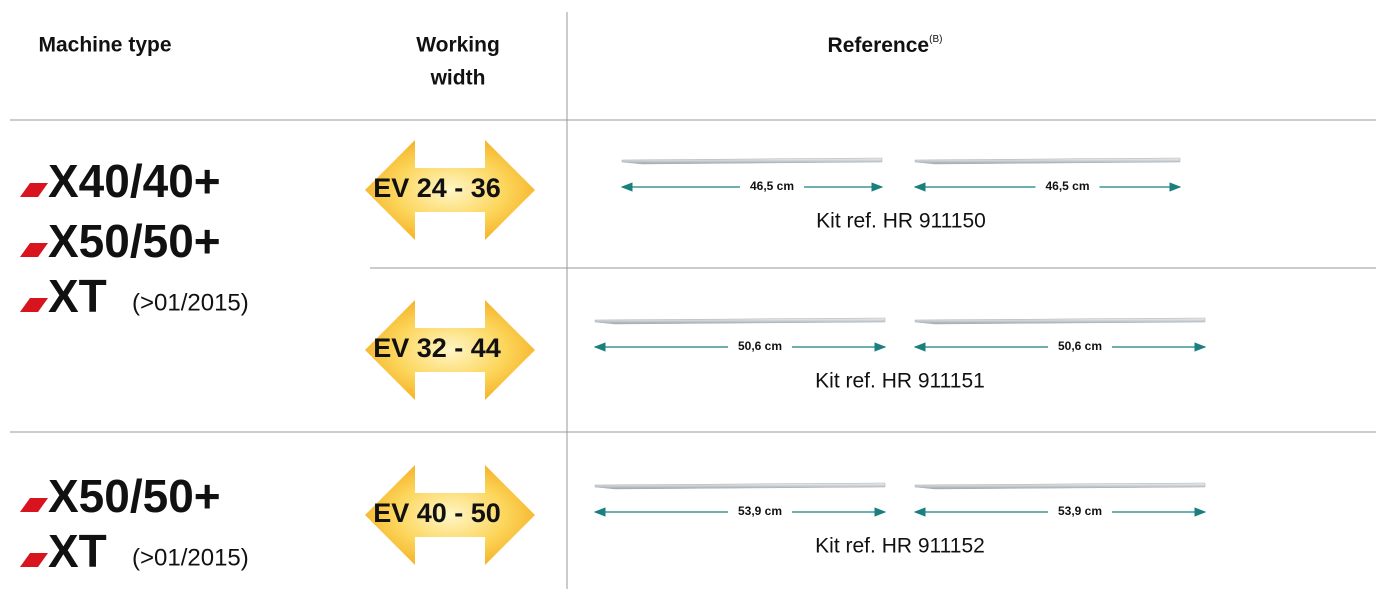 Image resolution: width=1376 pixels, height=589 pixels. Describe the element at coordinates (900, 381) in the screenshot. I see `kit-reference: Kit ref. HR 911151` at that location.